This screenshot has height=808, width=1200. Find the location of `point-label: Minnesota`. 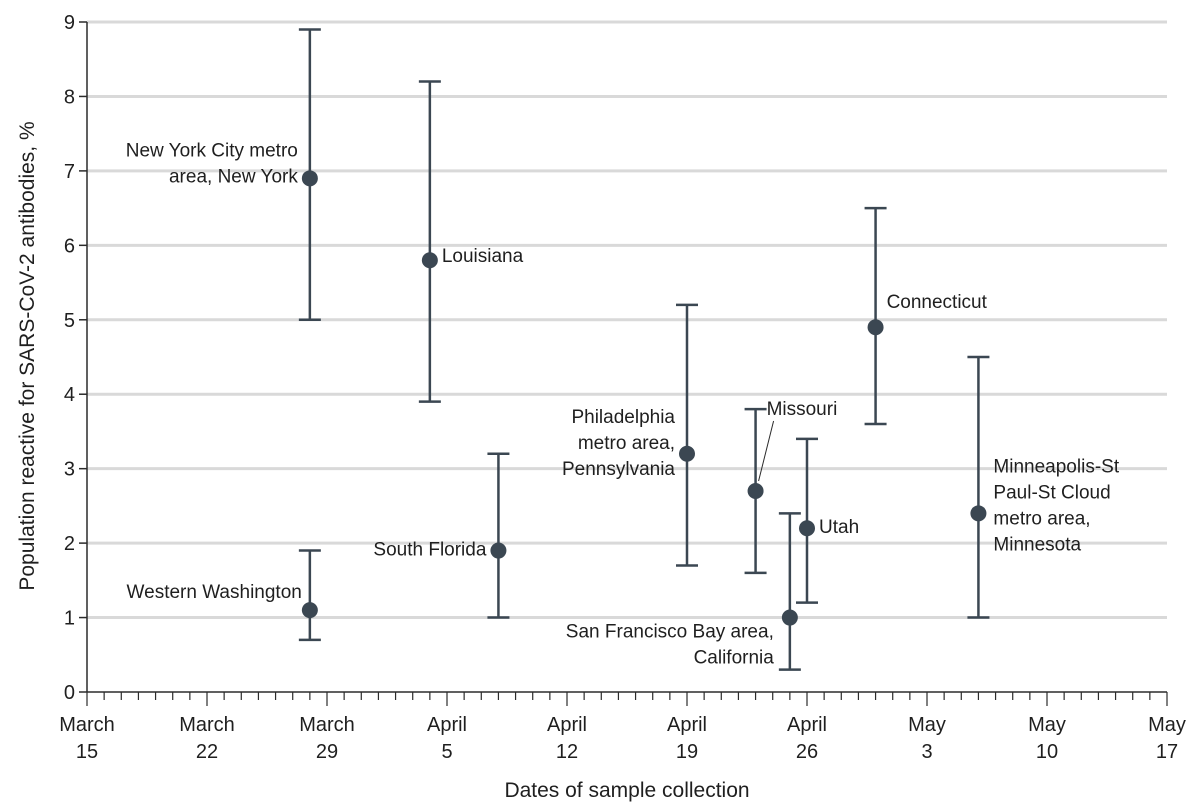

point-label: Minnesota is located at coordinates (1037, 544).